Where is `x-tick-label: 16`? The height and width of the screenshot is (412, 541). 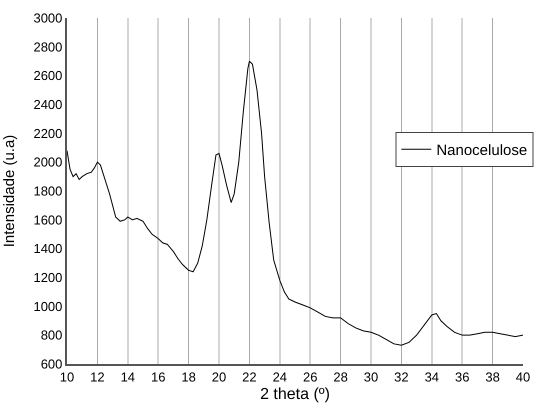 x-tick-label: 16 is located at coordinates (158, 377).